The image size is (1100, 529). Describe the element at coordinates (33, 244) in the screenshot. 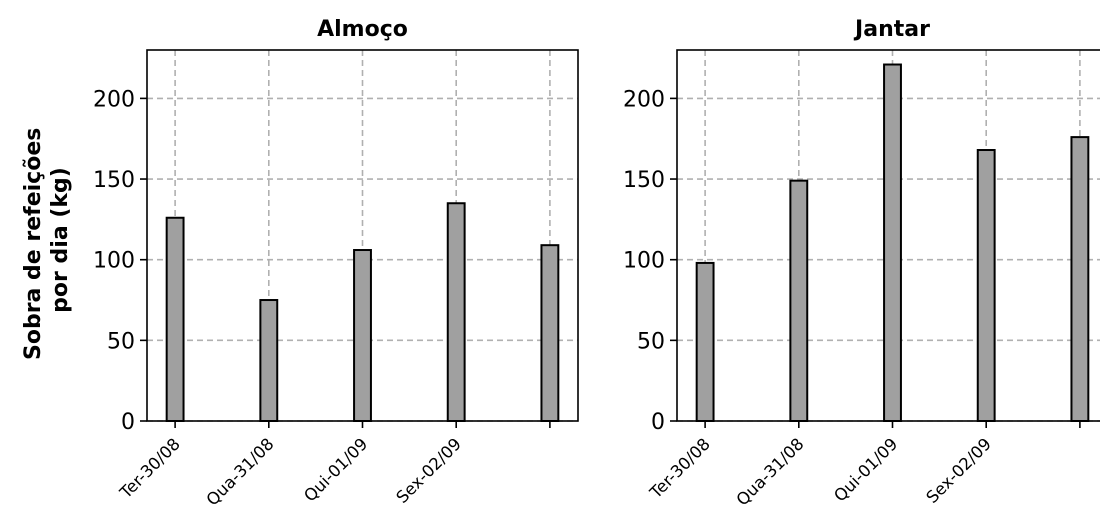

I see `y-axis-label-line-1: Sobra de refeições` at that location.